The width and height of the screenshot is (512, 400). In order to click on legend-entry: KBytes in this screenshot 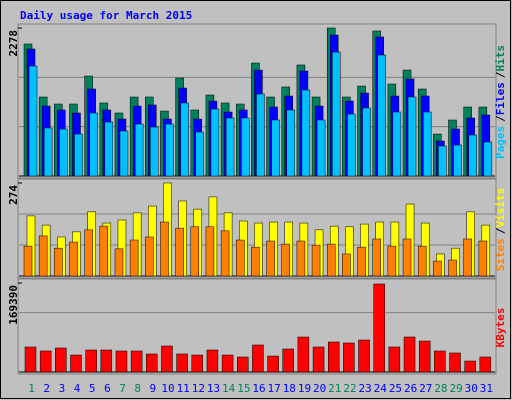, I will do `click(500, 328)`.